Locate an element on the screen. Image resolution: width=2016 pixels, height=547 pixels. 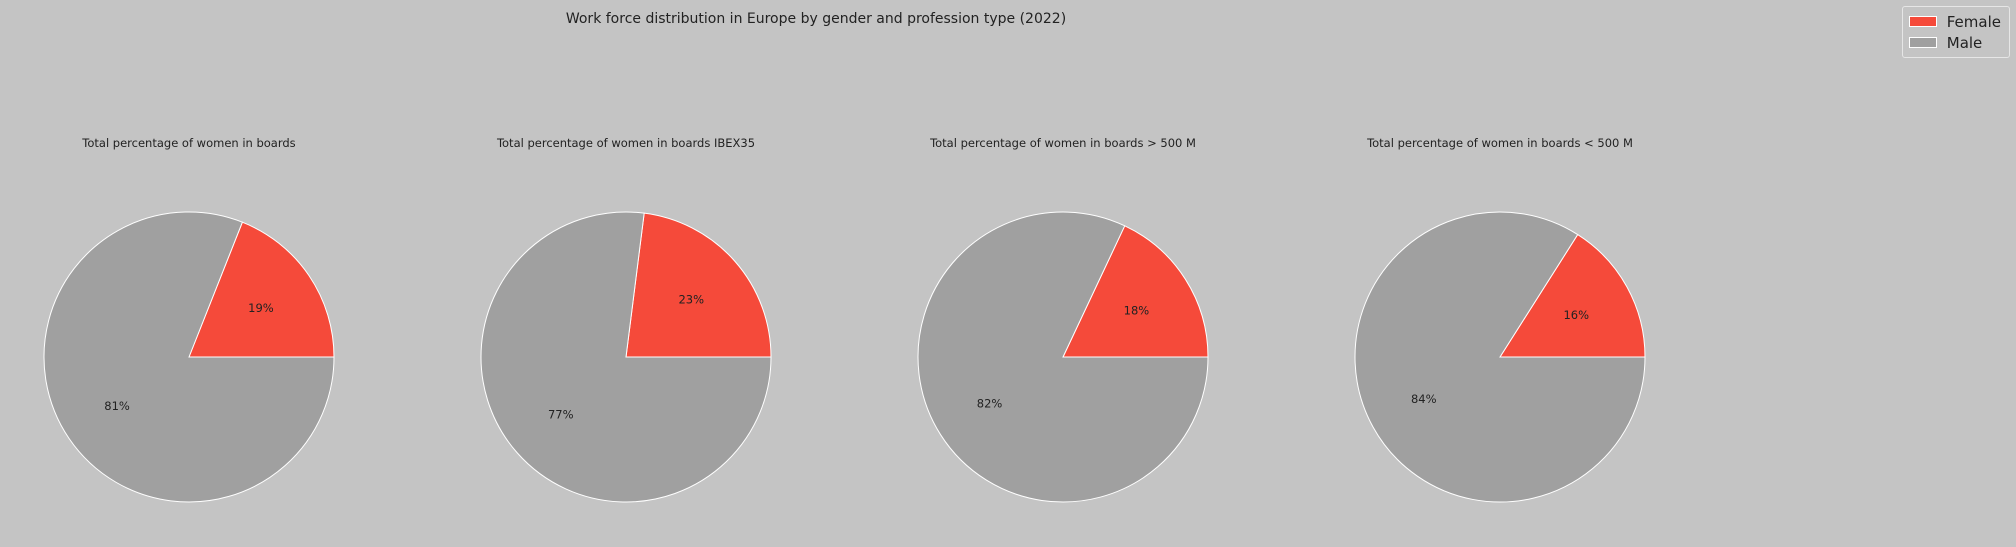
pie-pct-label: 19% is located at coordinates (261, 308).